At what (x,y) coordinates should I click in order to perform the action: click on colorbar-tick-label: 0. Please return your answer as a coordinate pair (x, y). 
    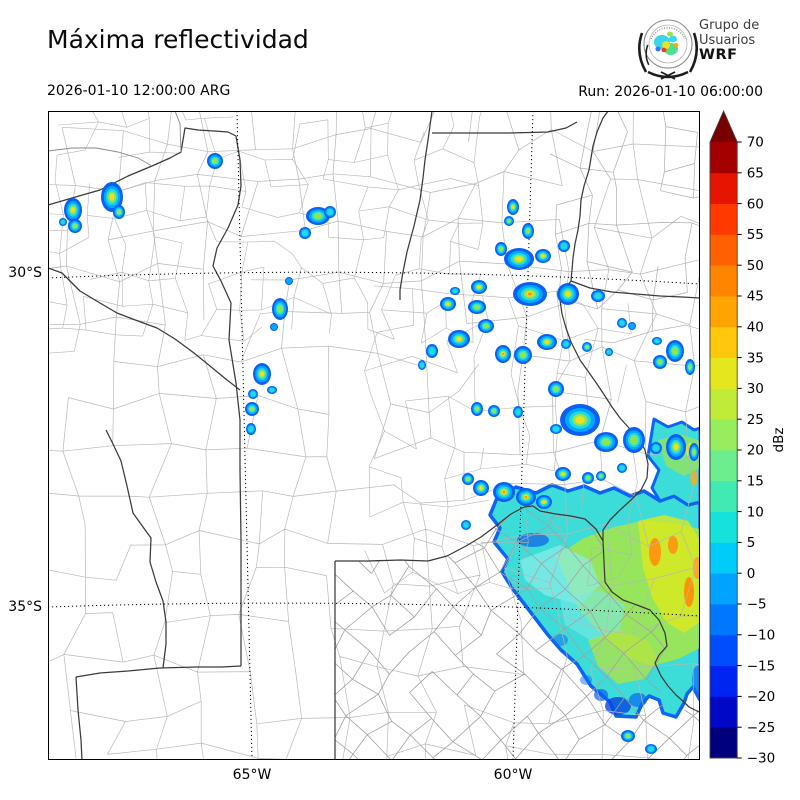
    Looking at the image, I should click on (751, 574).